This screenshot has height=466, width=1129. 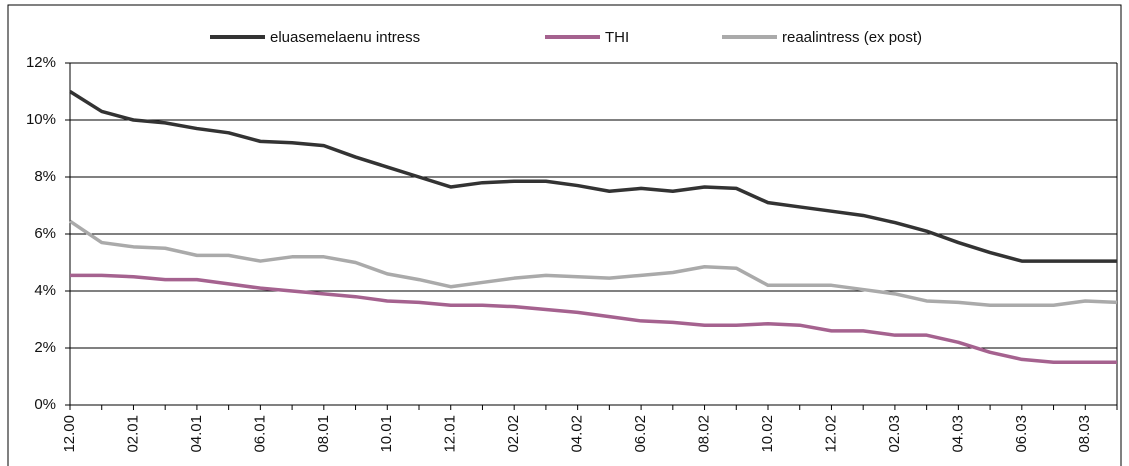 What do you see at coordinates (1084, 434) in the screenshot?
I see `x-tick-label: 08.03` at bounding box center [1084, 434].